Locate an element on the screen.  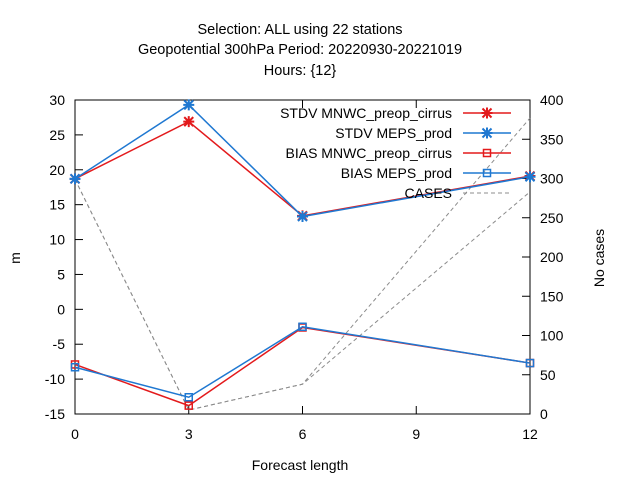
legend-label: CASES is located at coordinates (428, 193).